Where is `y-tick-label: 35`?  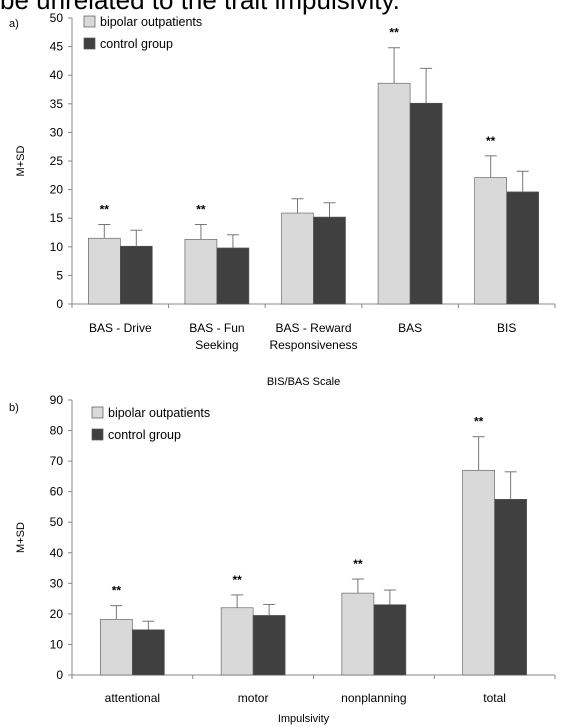 y-tick-label: 35 is located at coordinates (57, 104).